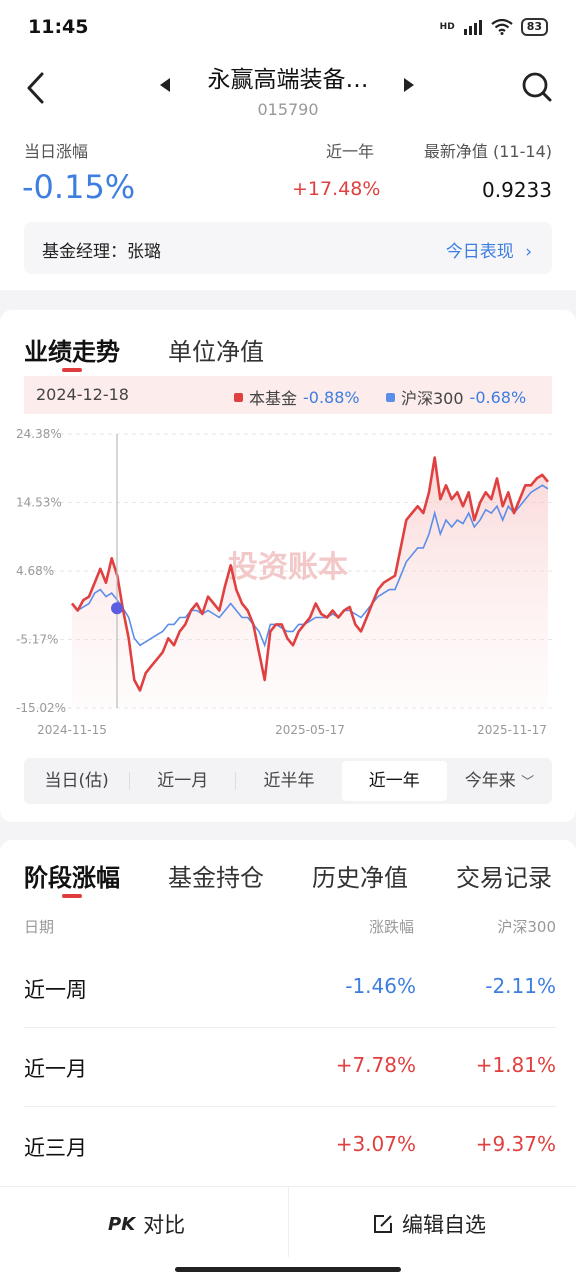 This screenshot has height=1280, width=576. What do you see at coordinates (288, 109) in the screenshot?
I see `fund-code: 015790` at bounding box center [288, 109].